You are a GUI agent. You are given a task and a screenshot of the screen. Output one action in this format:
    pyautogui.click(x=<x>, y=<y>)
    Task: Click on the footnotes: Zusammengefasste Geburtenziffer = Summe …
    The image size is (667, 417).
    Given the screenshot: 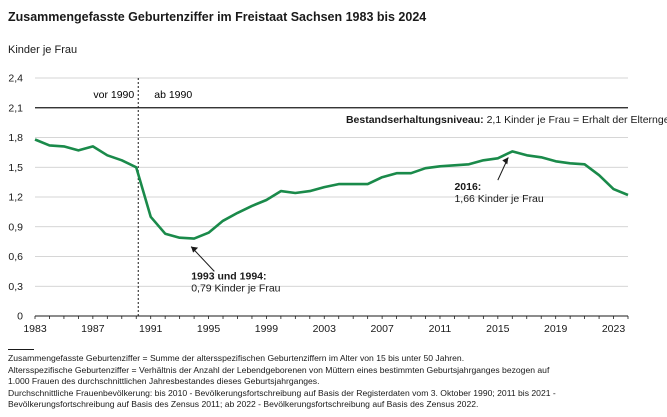 What is the action you would take?
    pyautogui.click(x=335, y=380)
    